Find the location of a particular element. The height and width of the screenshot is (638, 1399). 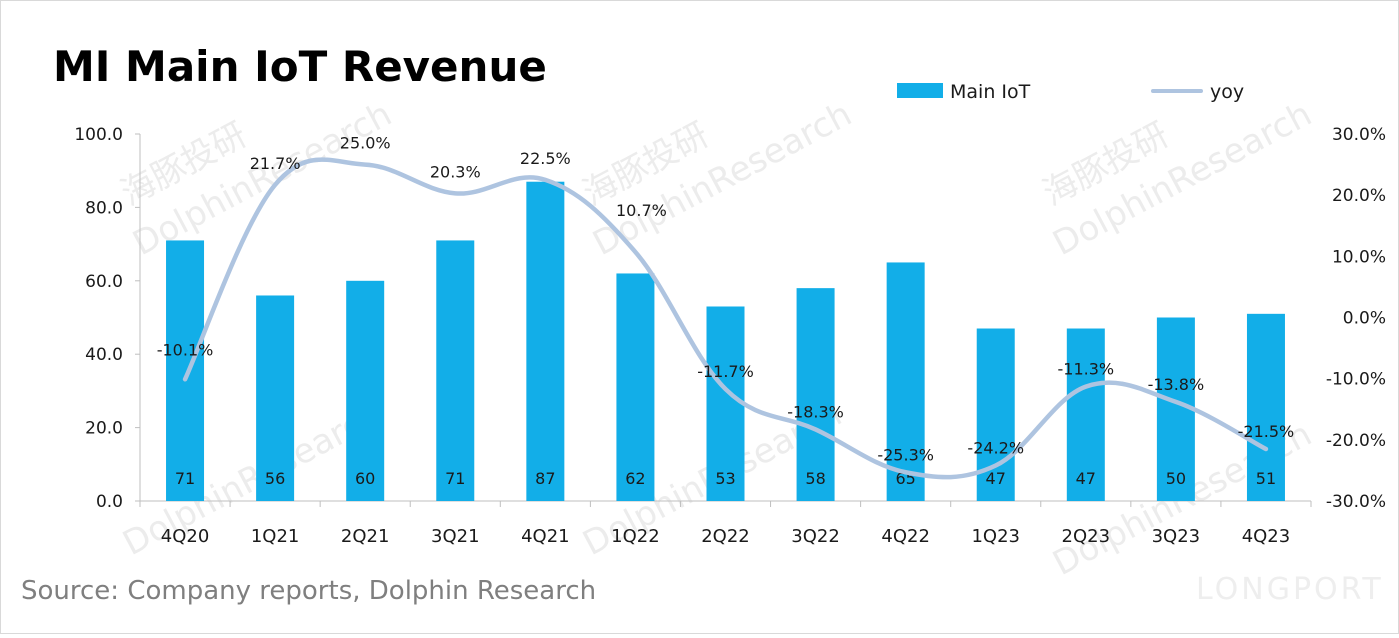

legend-label-bar: Main IoT is located at coordinates (990, 92).